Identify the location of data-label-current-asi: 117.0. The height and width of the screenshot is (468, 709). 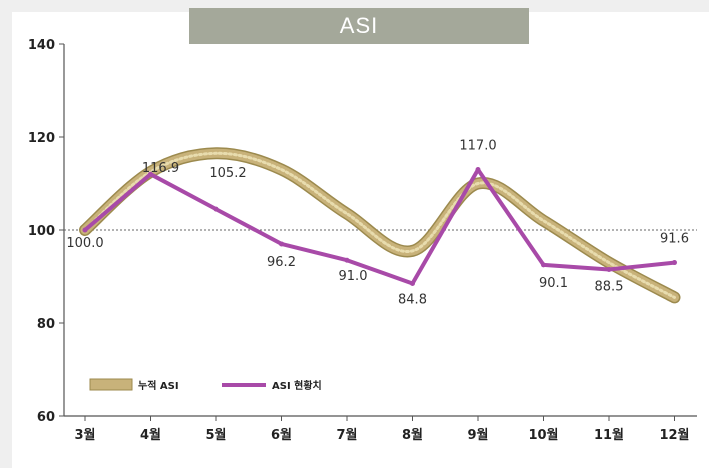
(477, 146).